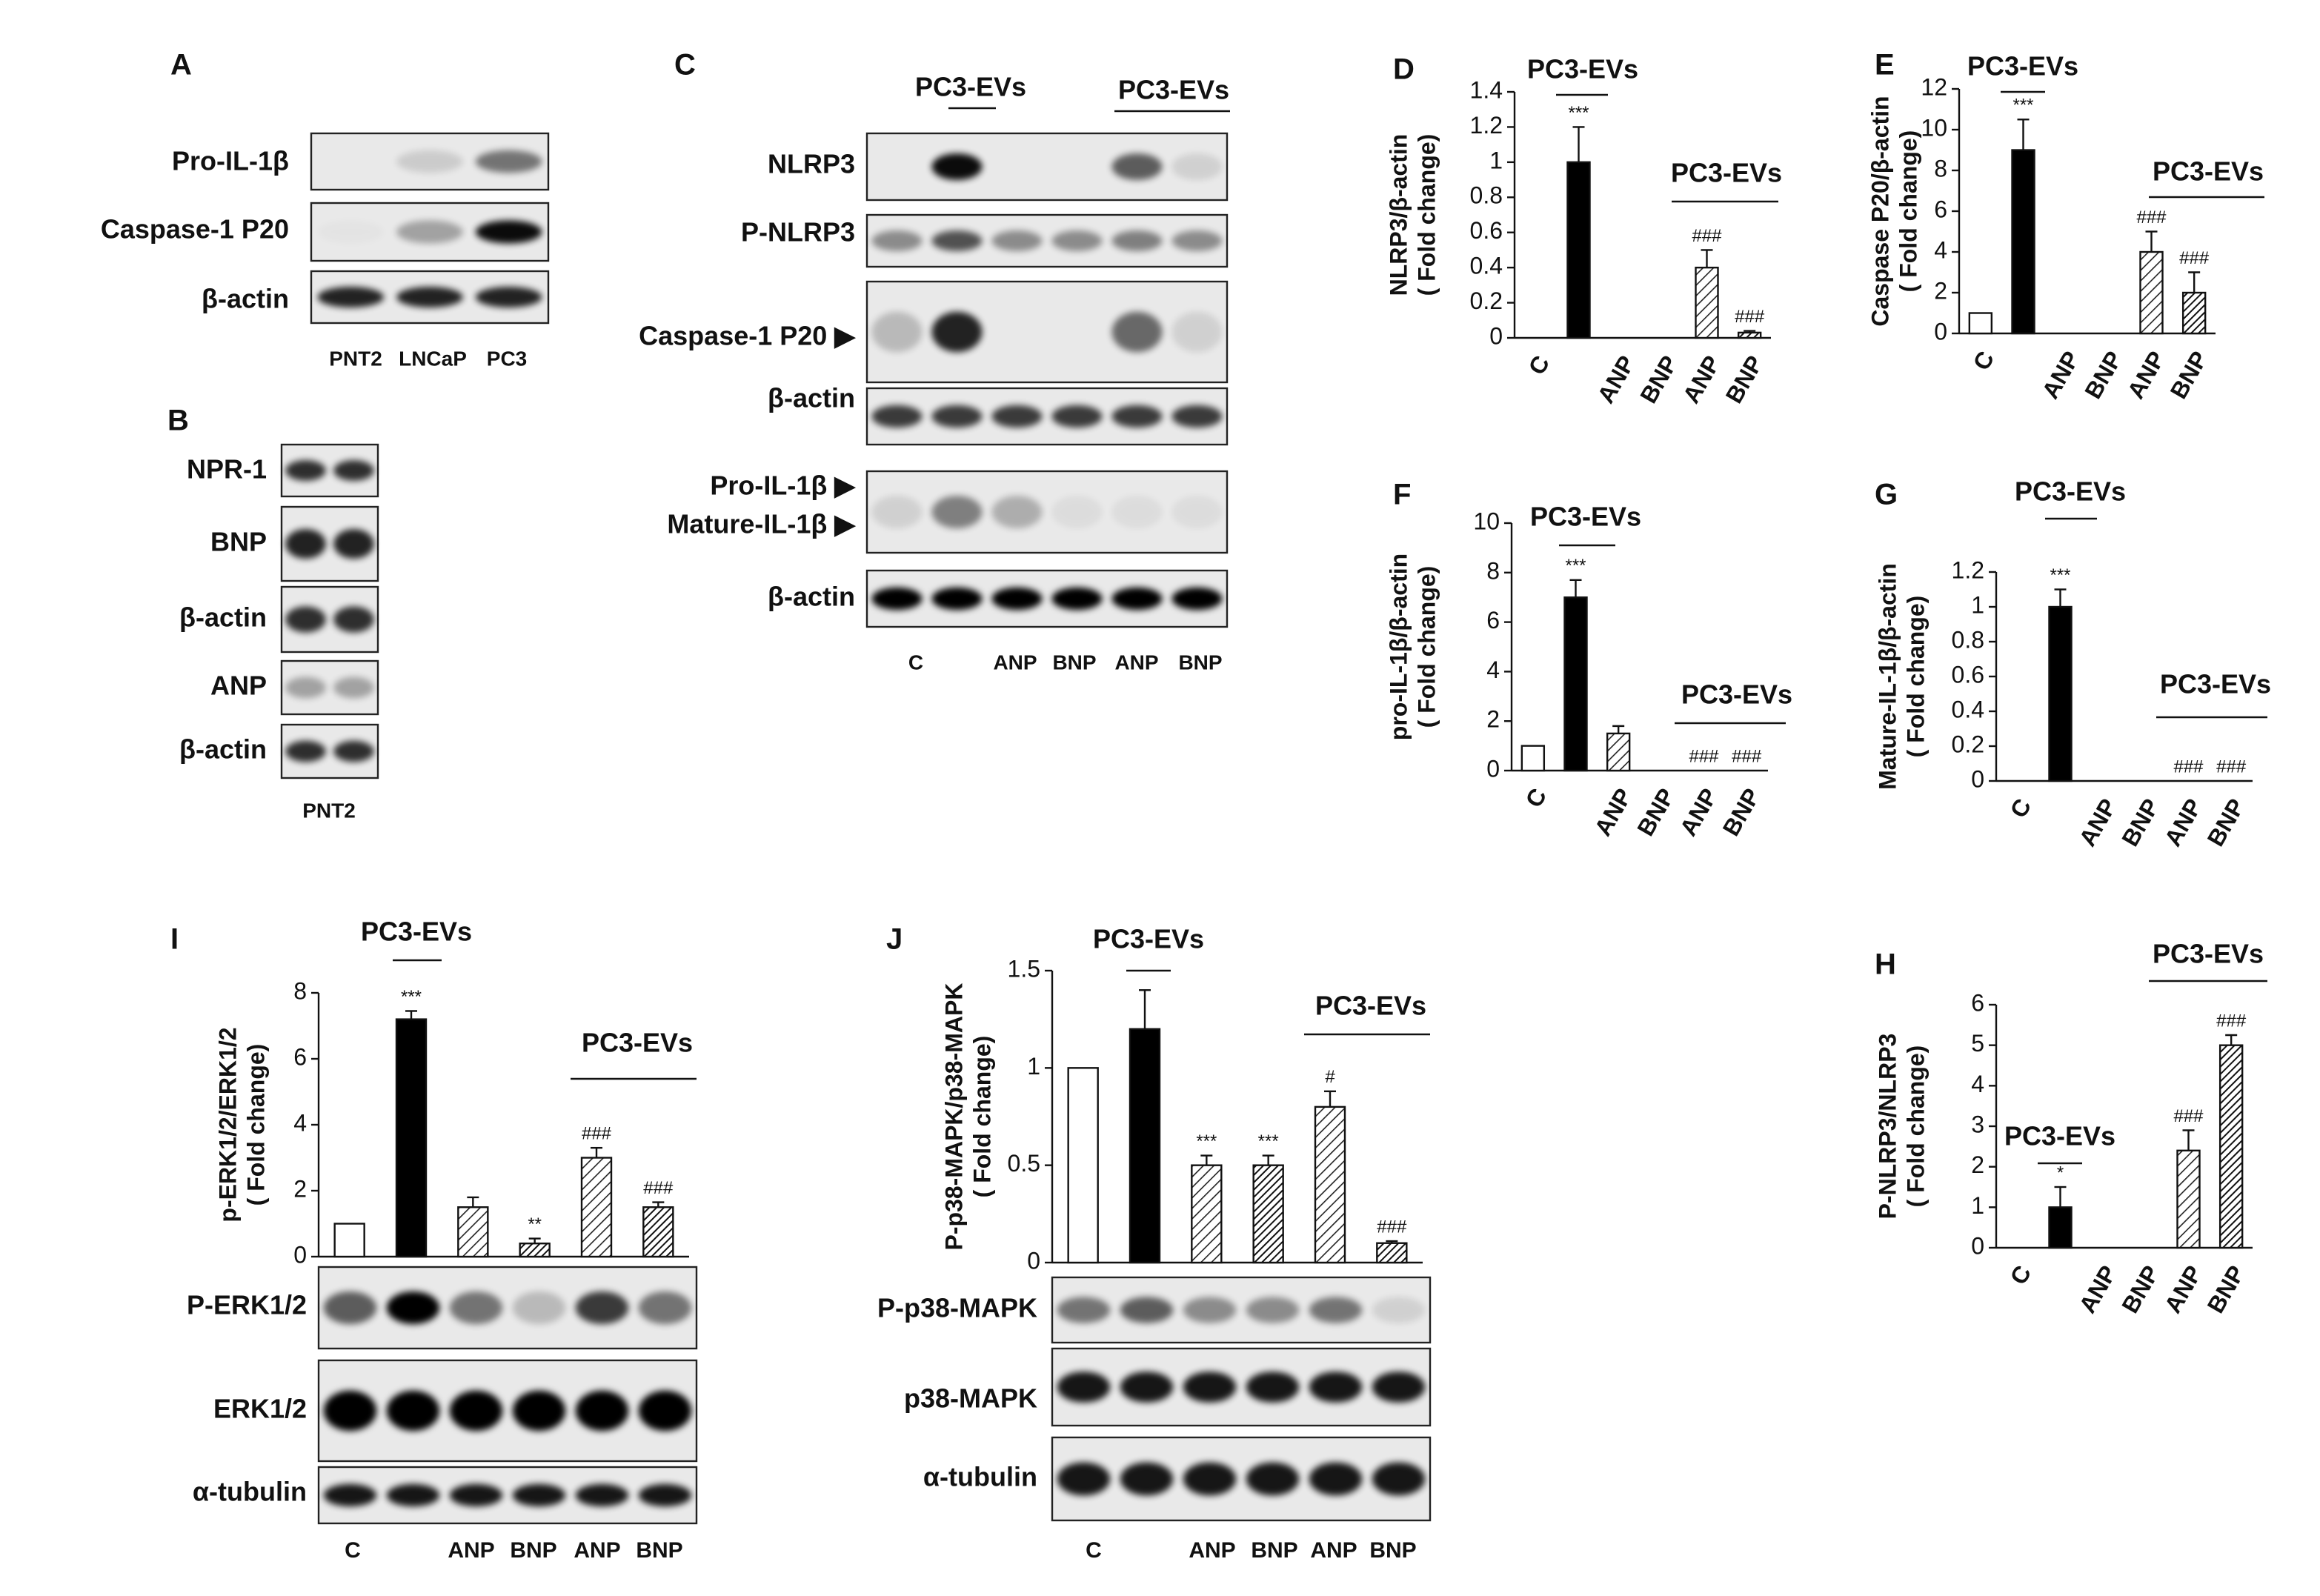  I want to click on y-tick-label: 10, so click(1486, 521).